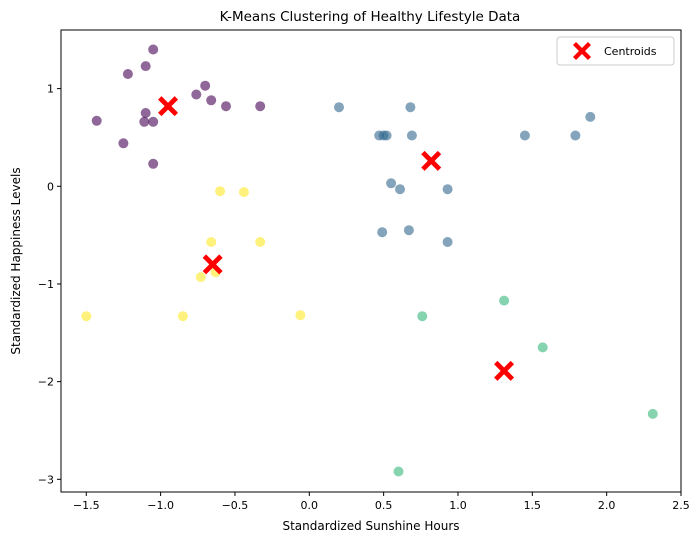 This screenshot has height=545, width=700. I want to click on y-tick-label: −2, so click(46, 382).